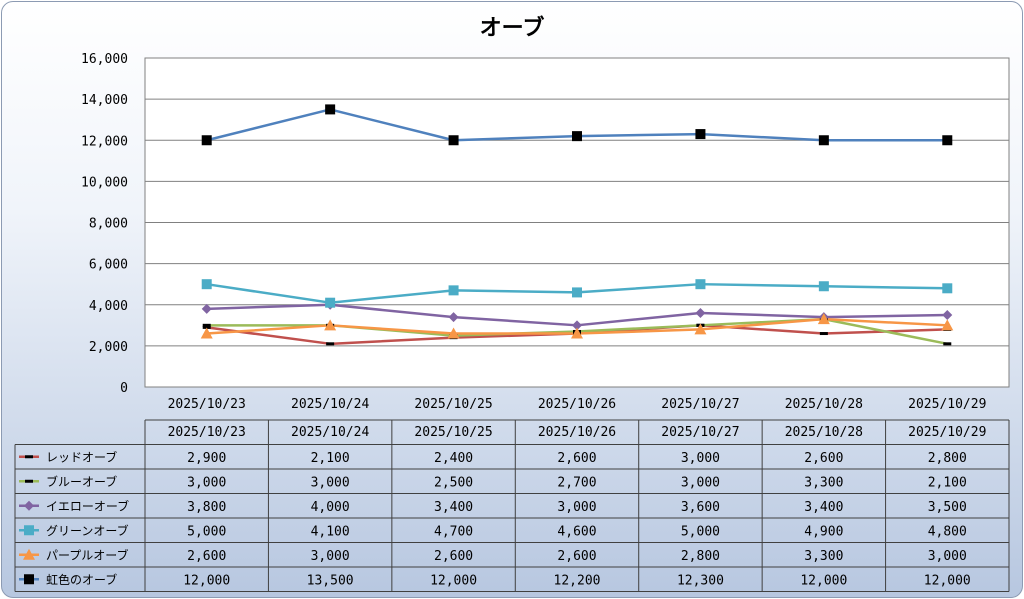  Describe the element at coordinates (577, 580) in the screenshot. I see `table-cell: 12,200` at that location.